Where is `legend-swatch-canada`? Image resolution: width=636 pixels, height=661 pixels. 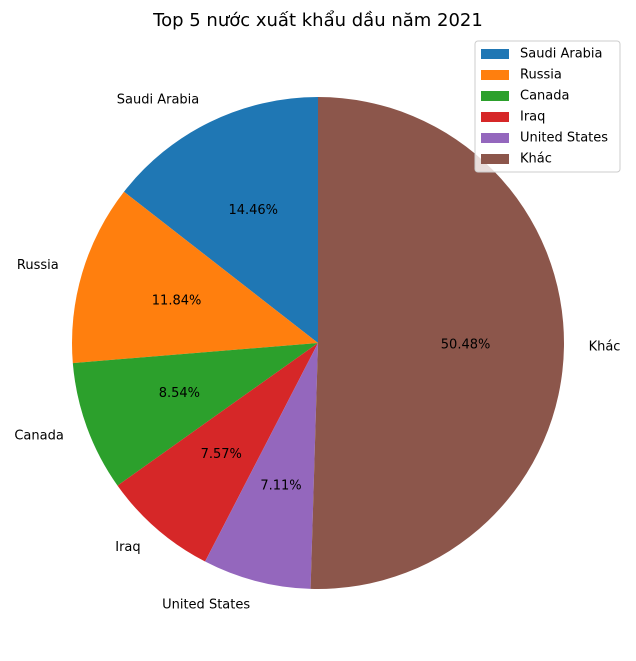
legend-swatch-canada is located at coordinates (495, 96).